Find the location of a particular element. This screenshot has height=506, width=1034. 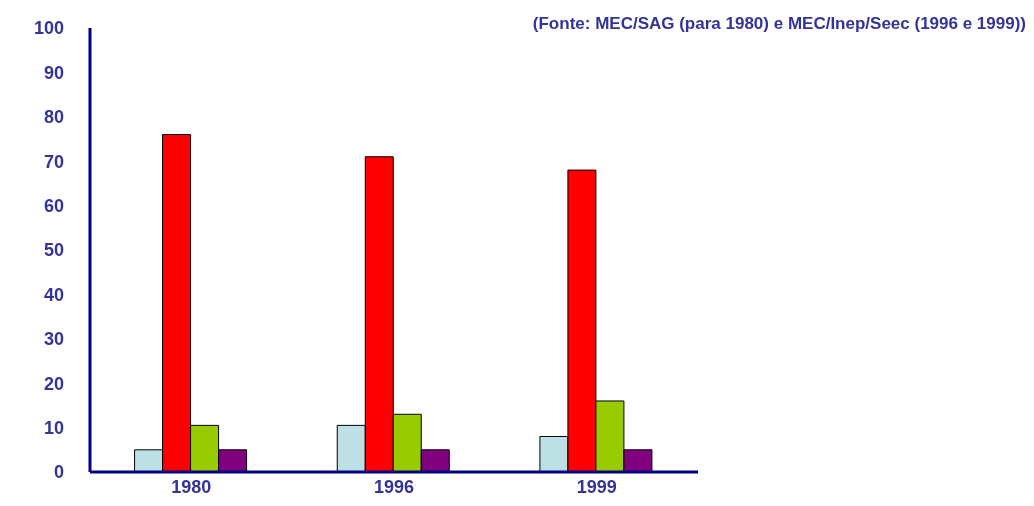

y-tick-label: 100 is located at coordinates (48, 28).